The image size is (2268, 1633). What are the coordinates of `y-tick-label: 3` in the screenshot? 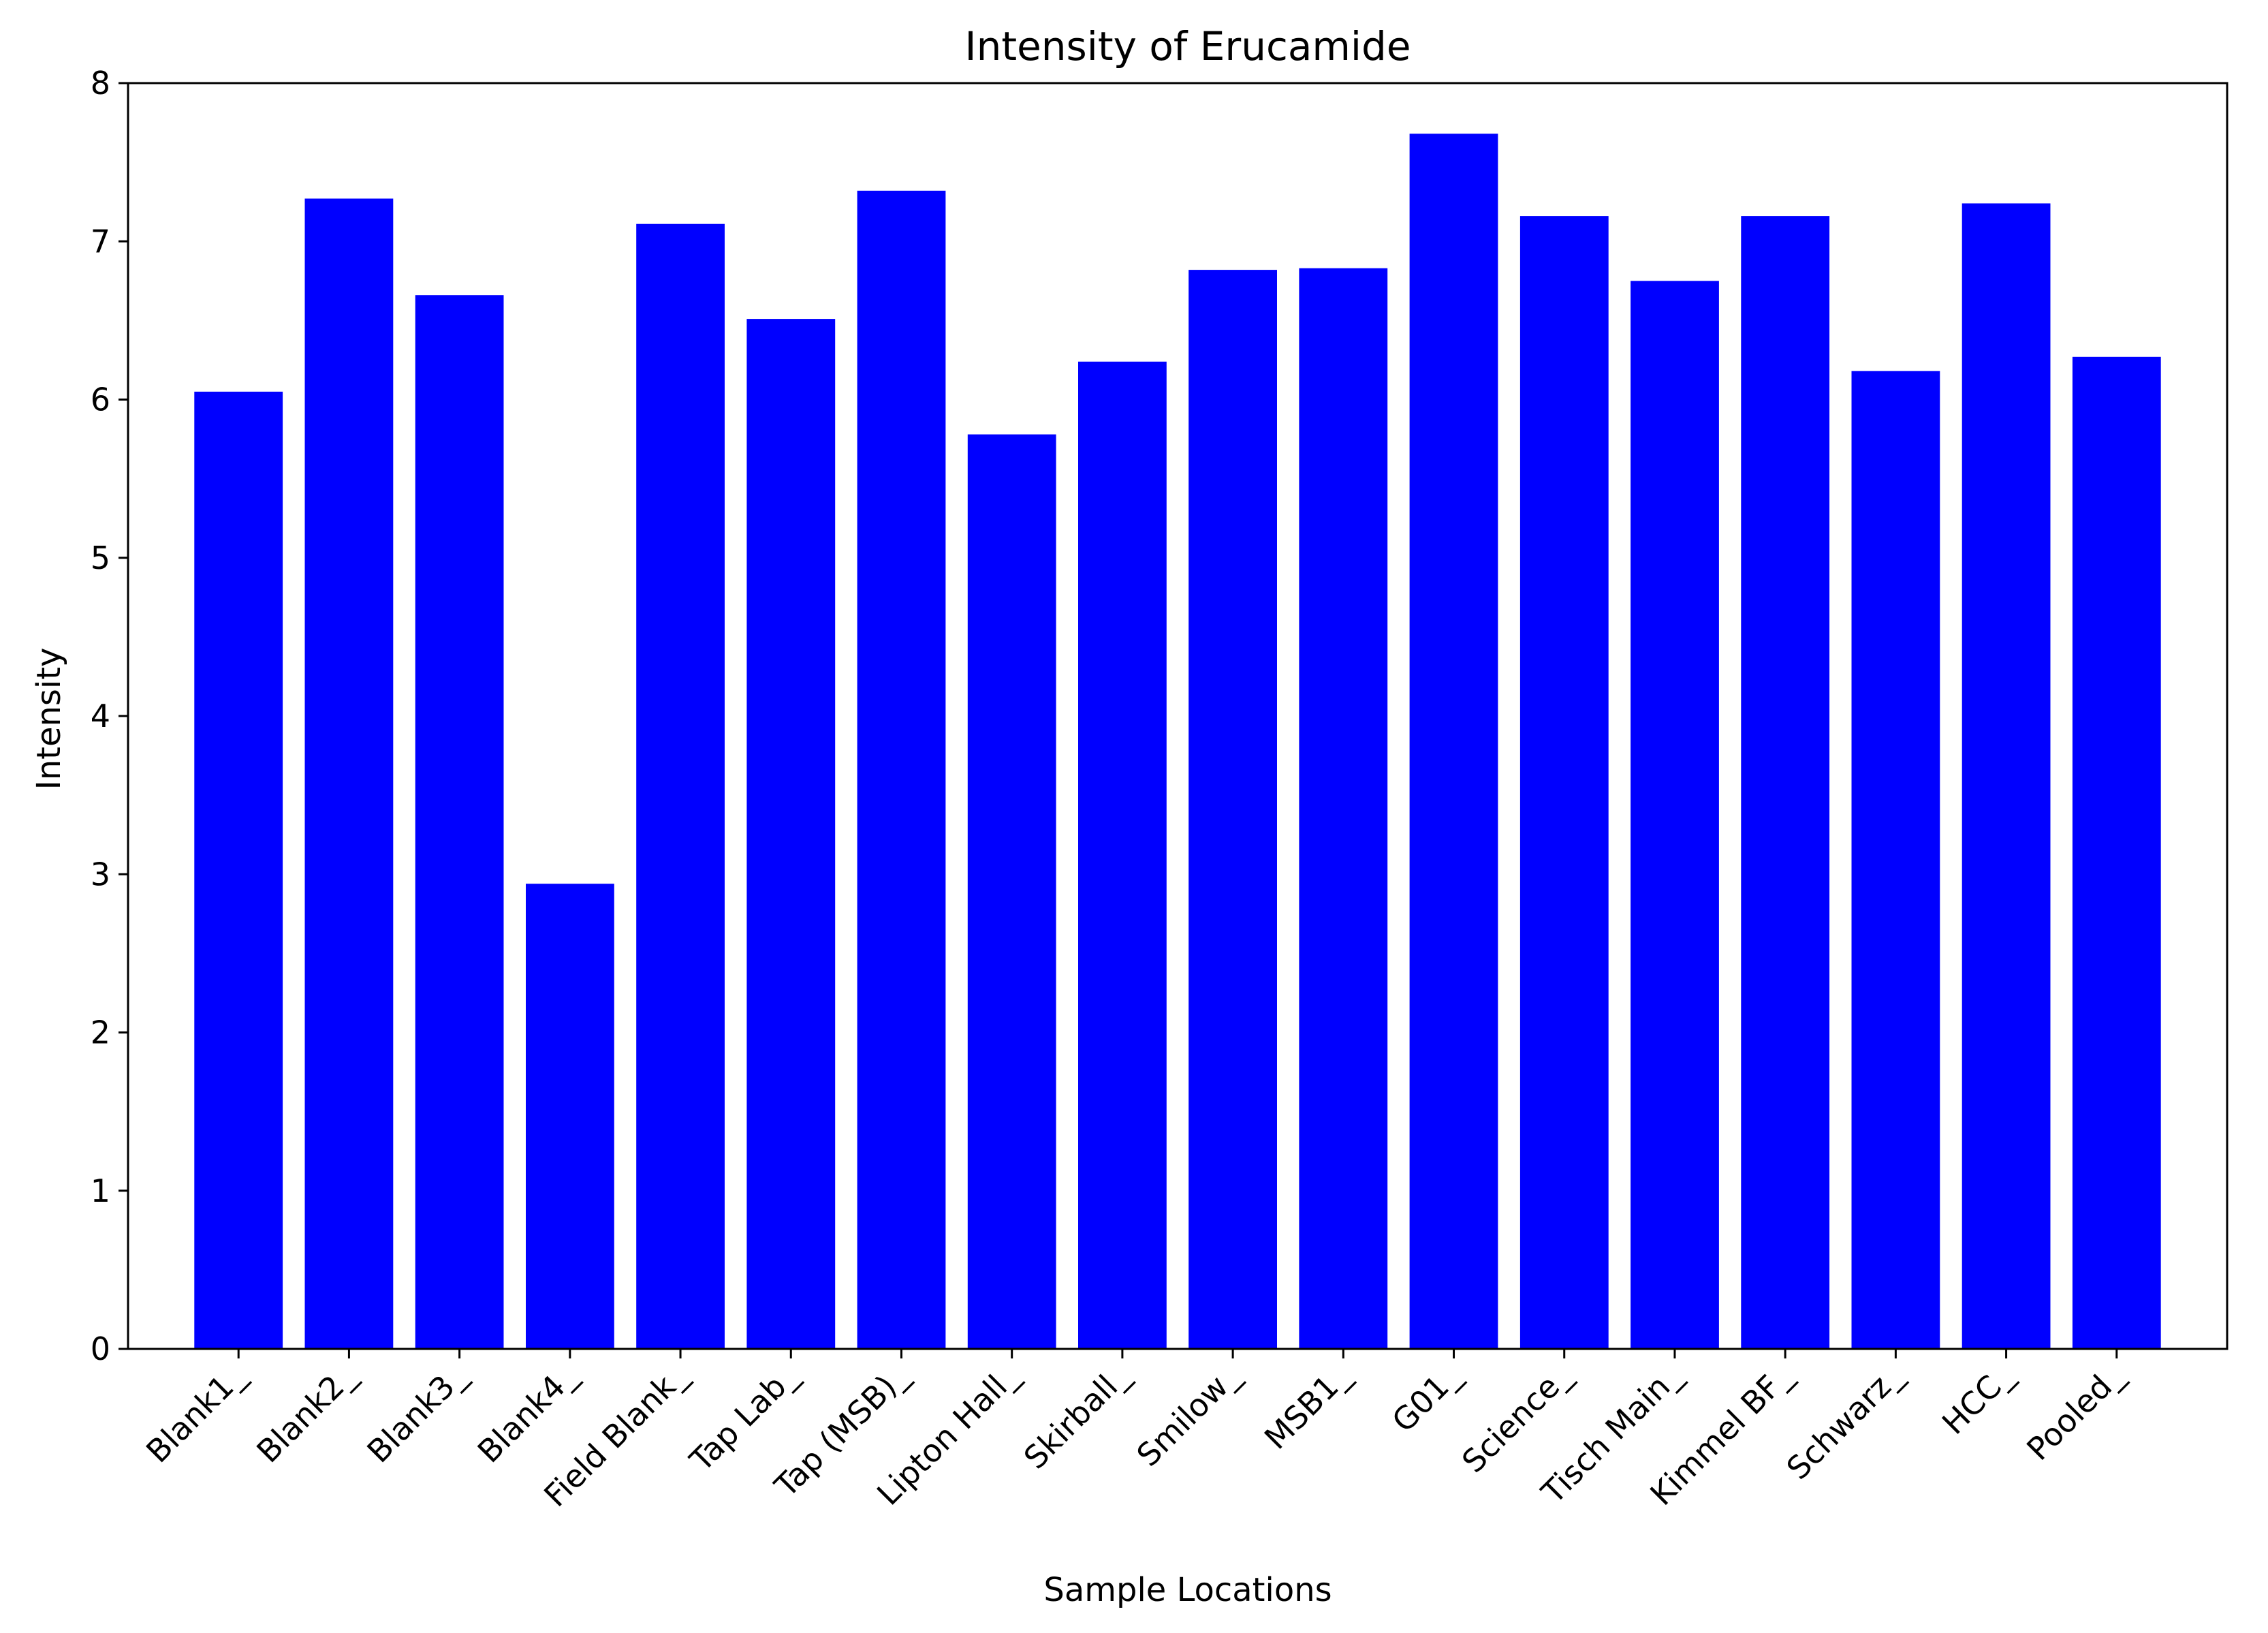 It's located at (100, 874).